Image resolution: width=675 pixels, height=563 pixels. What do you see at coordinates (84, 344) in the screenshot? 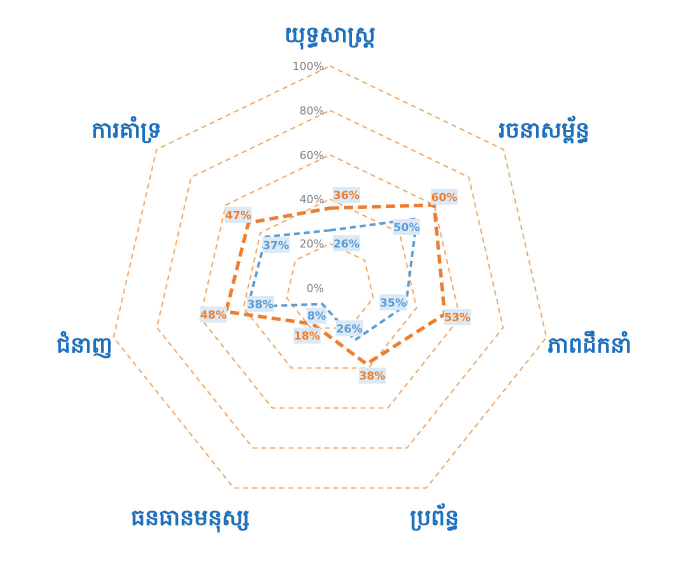
I see `spoke-label: ជំនាញ` at bounding box center [84, 344].